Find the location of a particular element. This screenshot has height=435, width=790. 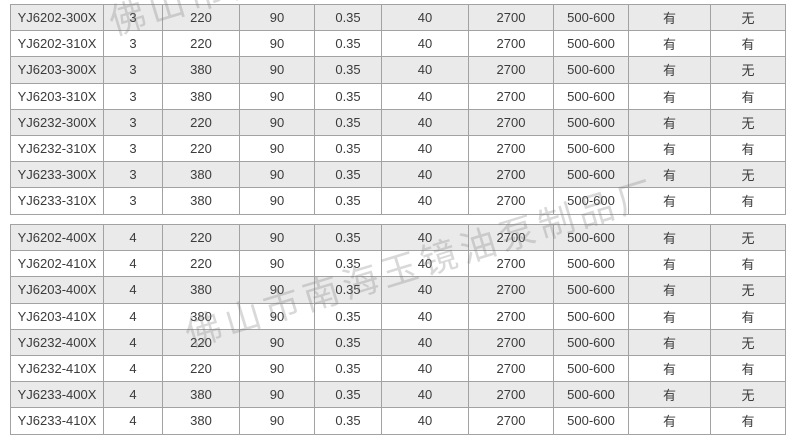

cell-model: YJ6232-400X is located at coordinates (57, 342).